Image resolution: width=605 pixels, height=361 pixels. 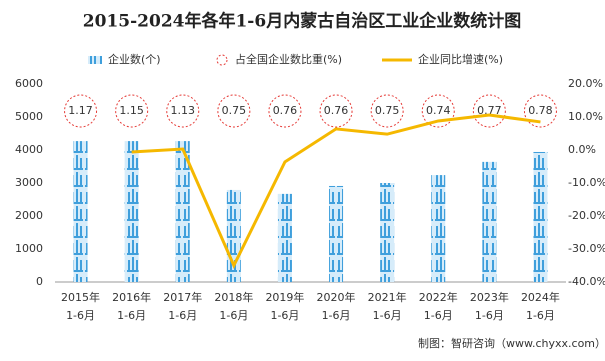 I want to click on legend-label: 企业同比增速(%), so click(x=460, y=59).